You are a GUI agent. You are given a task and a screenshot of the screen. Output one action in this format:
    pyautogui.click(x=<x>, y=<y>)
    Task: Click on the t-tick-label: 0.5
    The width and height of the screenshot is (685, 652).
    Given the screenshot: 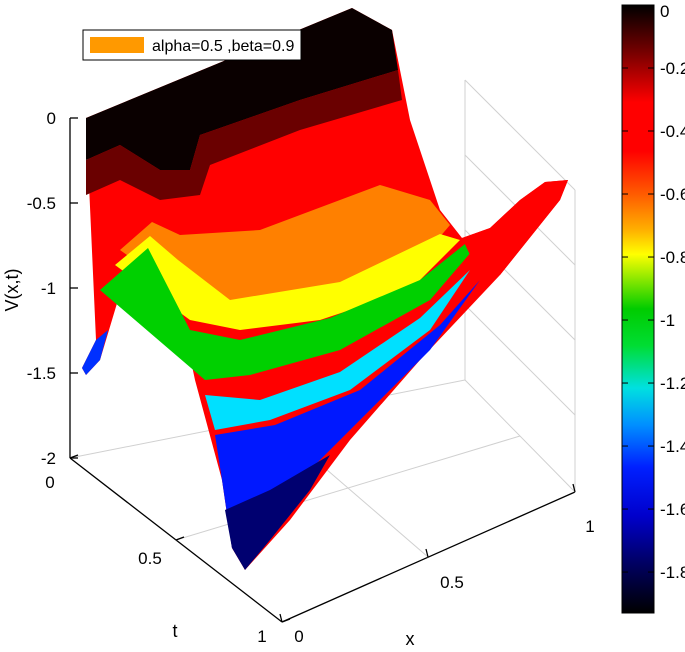 What is the action you would take?
    pyautogui.click(x=150, y=558)
    